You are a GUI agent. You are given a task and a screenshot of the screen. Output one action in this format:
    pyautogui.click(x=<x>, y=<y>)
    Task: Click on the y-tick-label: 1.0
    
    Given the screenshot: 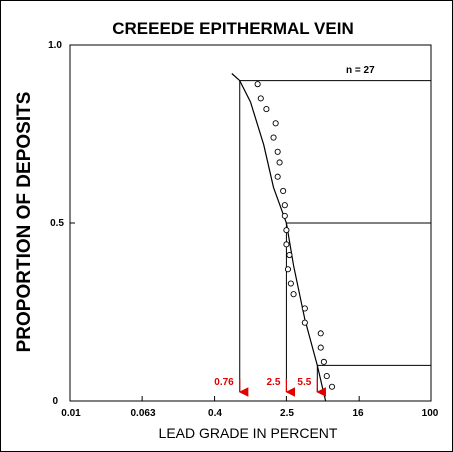 What is the action you would take?
    pyautogui.click(x=55, y=45)
    